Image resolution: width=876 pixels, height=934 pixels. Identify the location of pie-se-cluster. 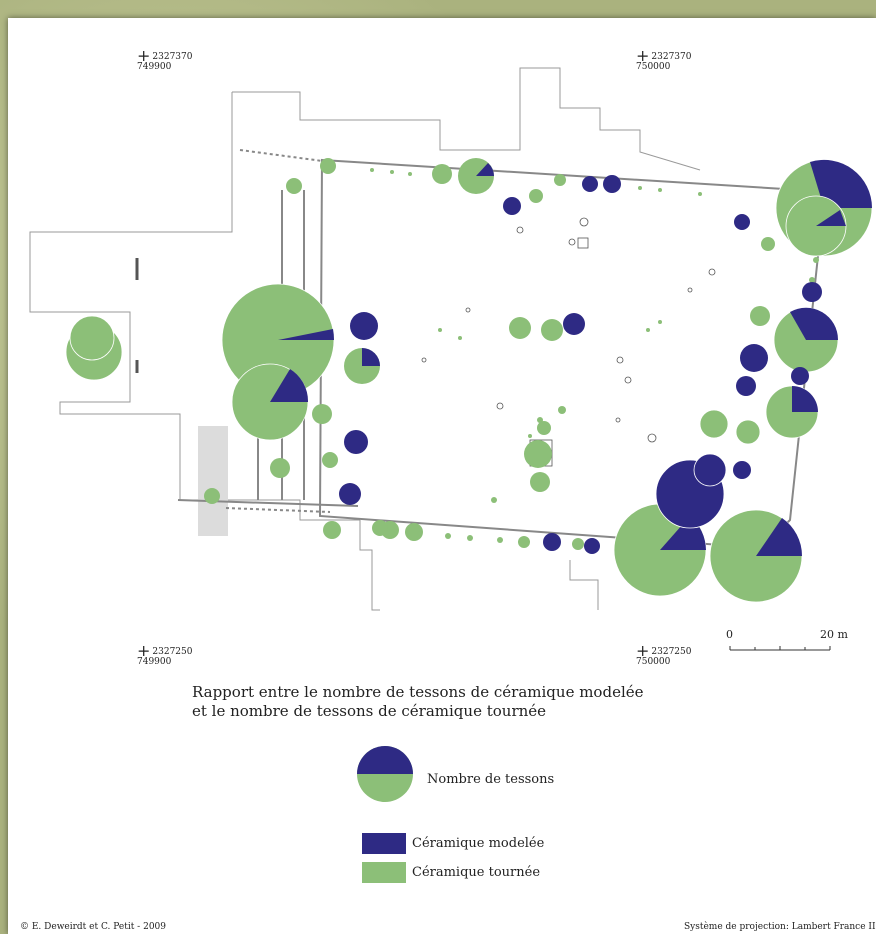
(708, 469).